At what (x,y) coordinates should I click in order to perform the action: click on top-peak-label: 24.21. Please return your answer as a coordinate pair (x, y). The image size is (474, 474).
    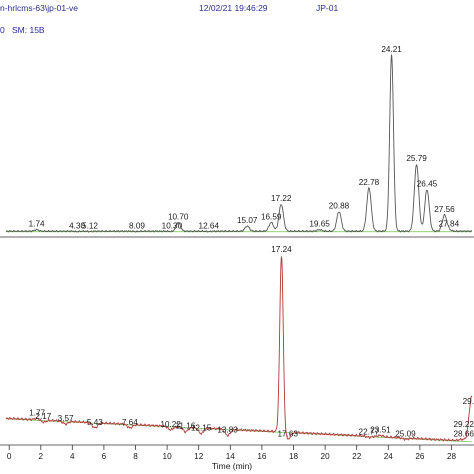
    Looking at the image, I should click on (391, 49).